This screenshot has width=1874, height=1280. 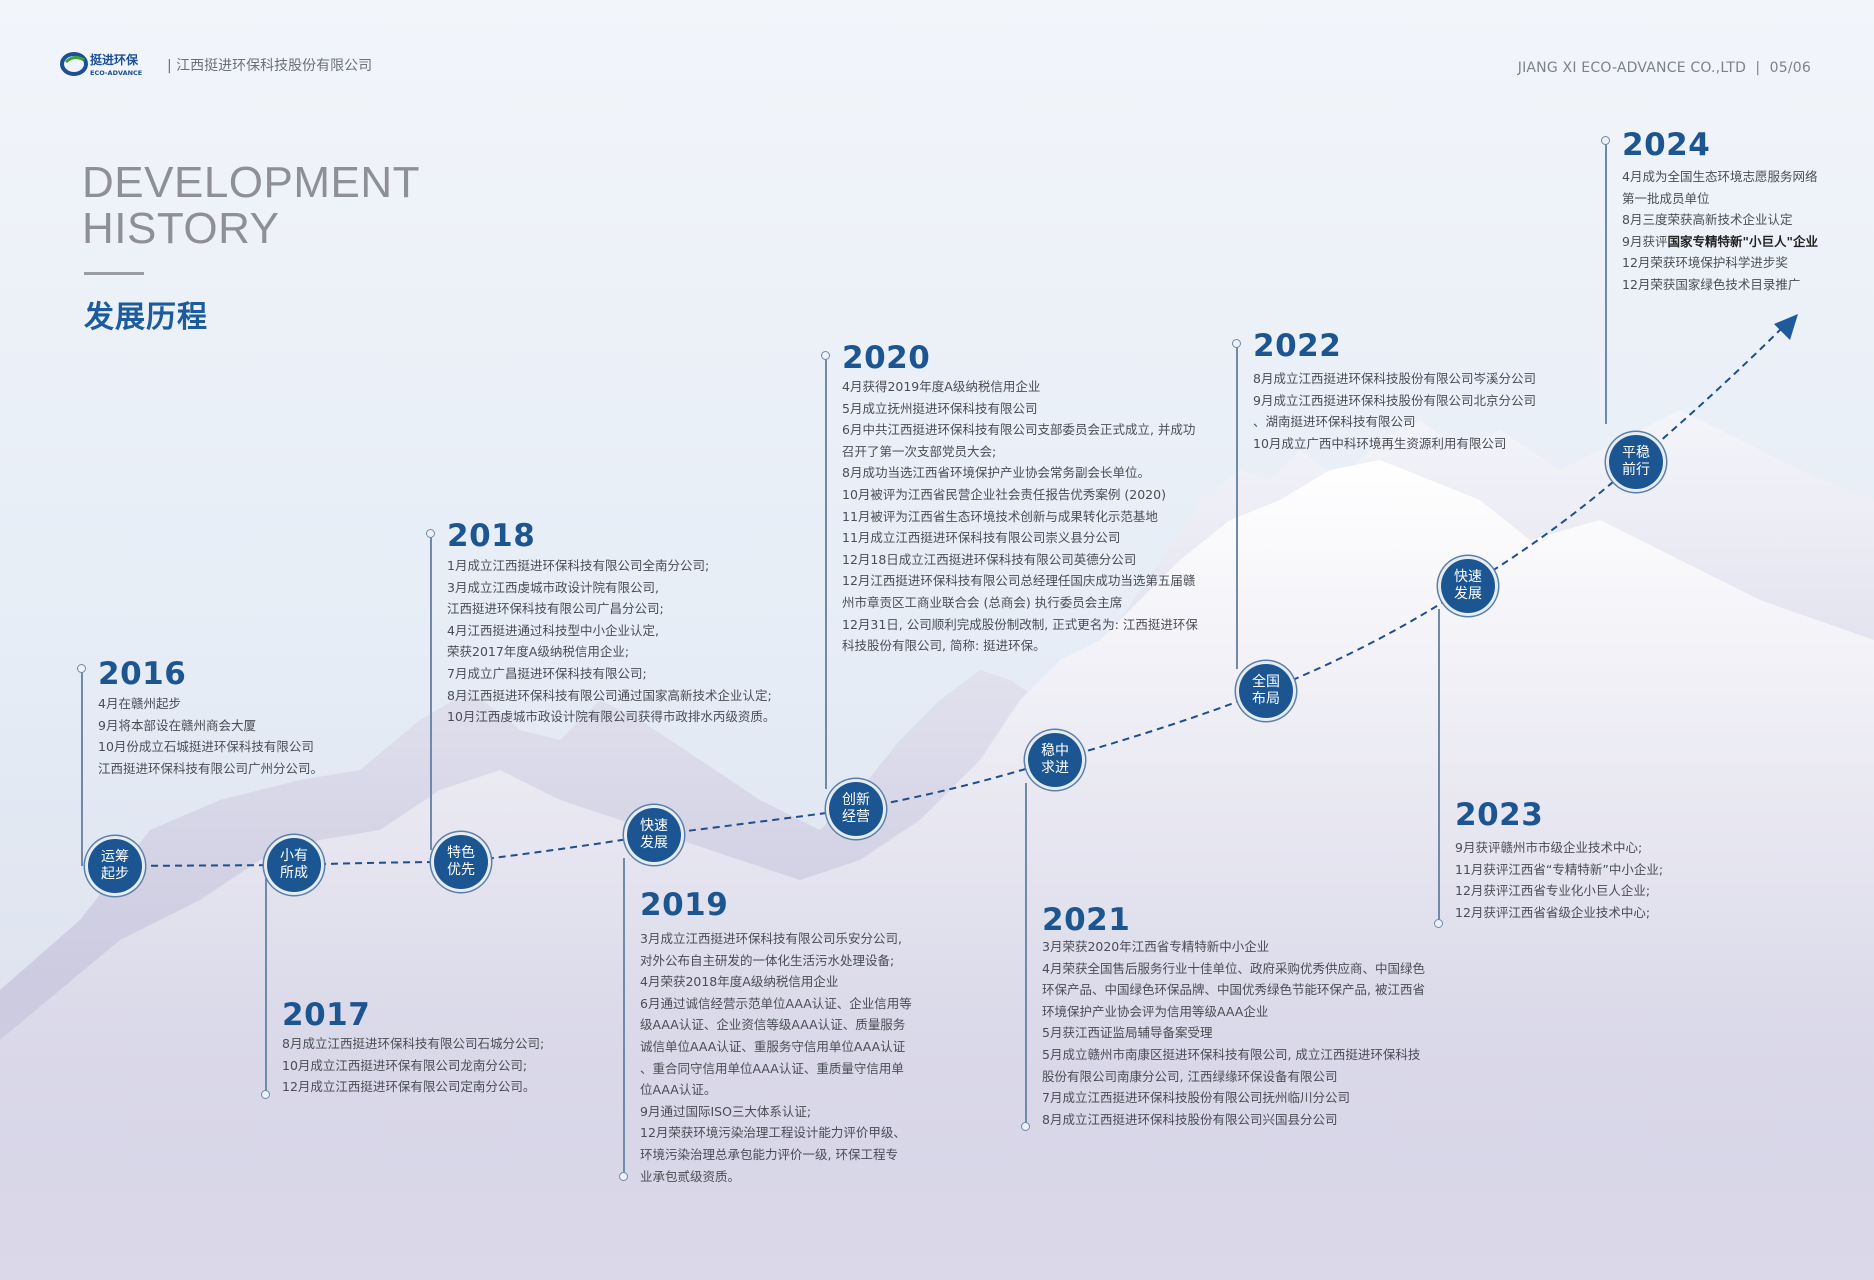 What do you see at coordinates (211, 768) in the screenshot?
I see `event-line: 江西挺进环保科技有限公司广州分公司。` at bounding box center [211, 768].